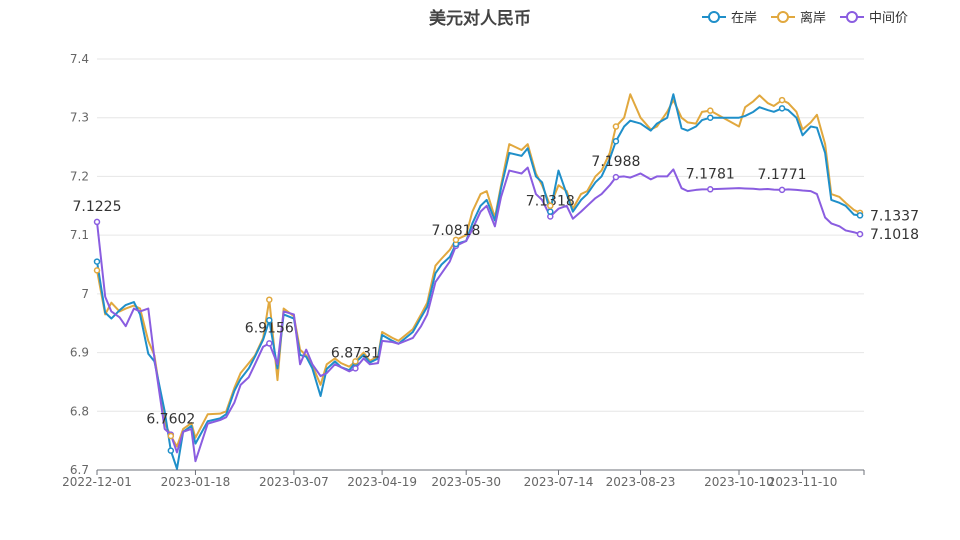 Image resolution: width=960 pixels, height=540 pixels. I want to click on y-tick-label: 7.1, so click(79, 235).